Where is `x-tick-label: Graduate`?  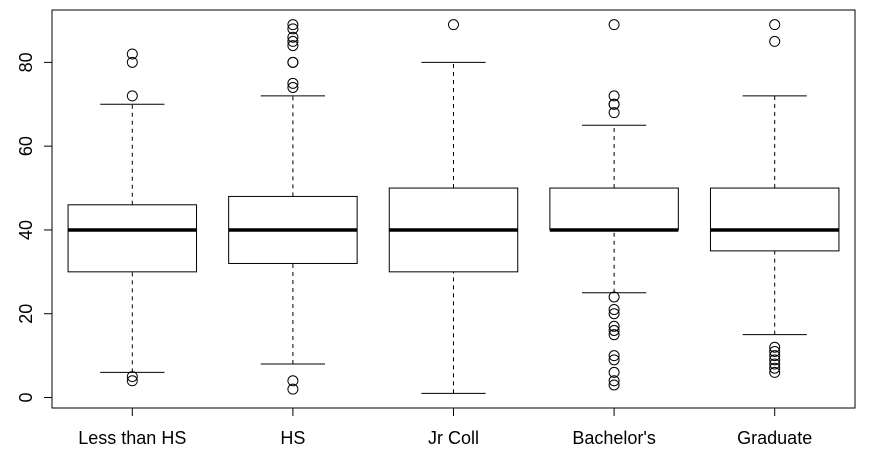
x-tick-label: Graduate is located at coordinates (774, 438).